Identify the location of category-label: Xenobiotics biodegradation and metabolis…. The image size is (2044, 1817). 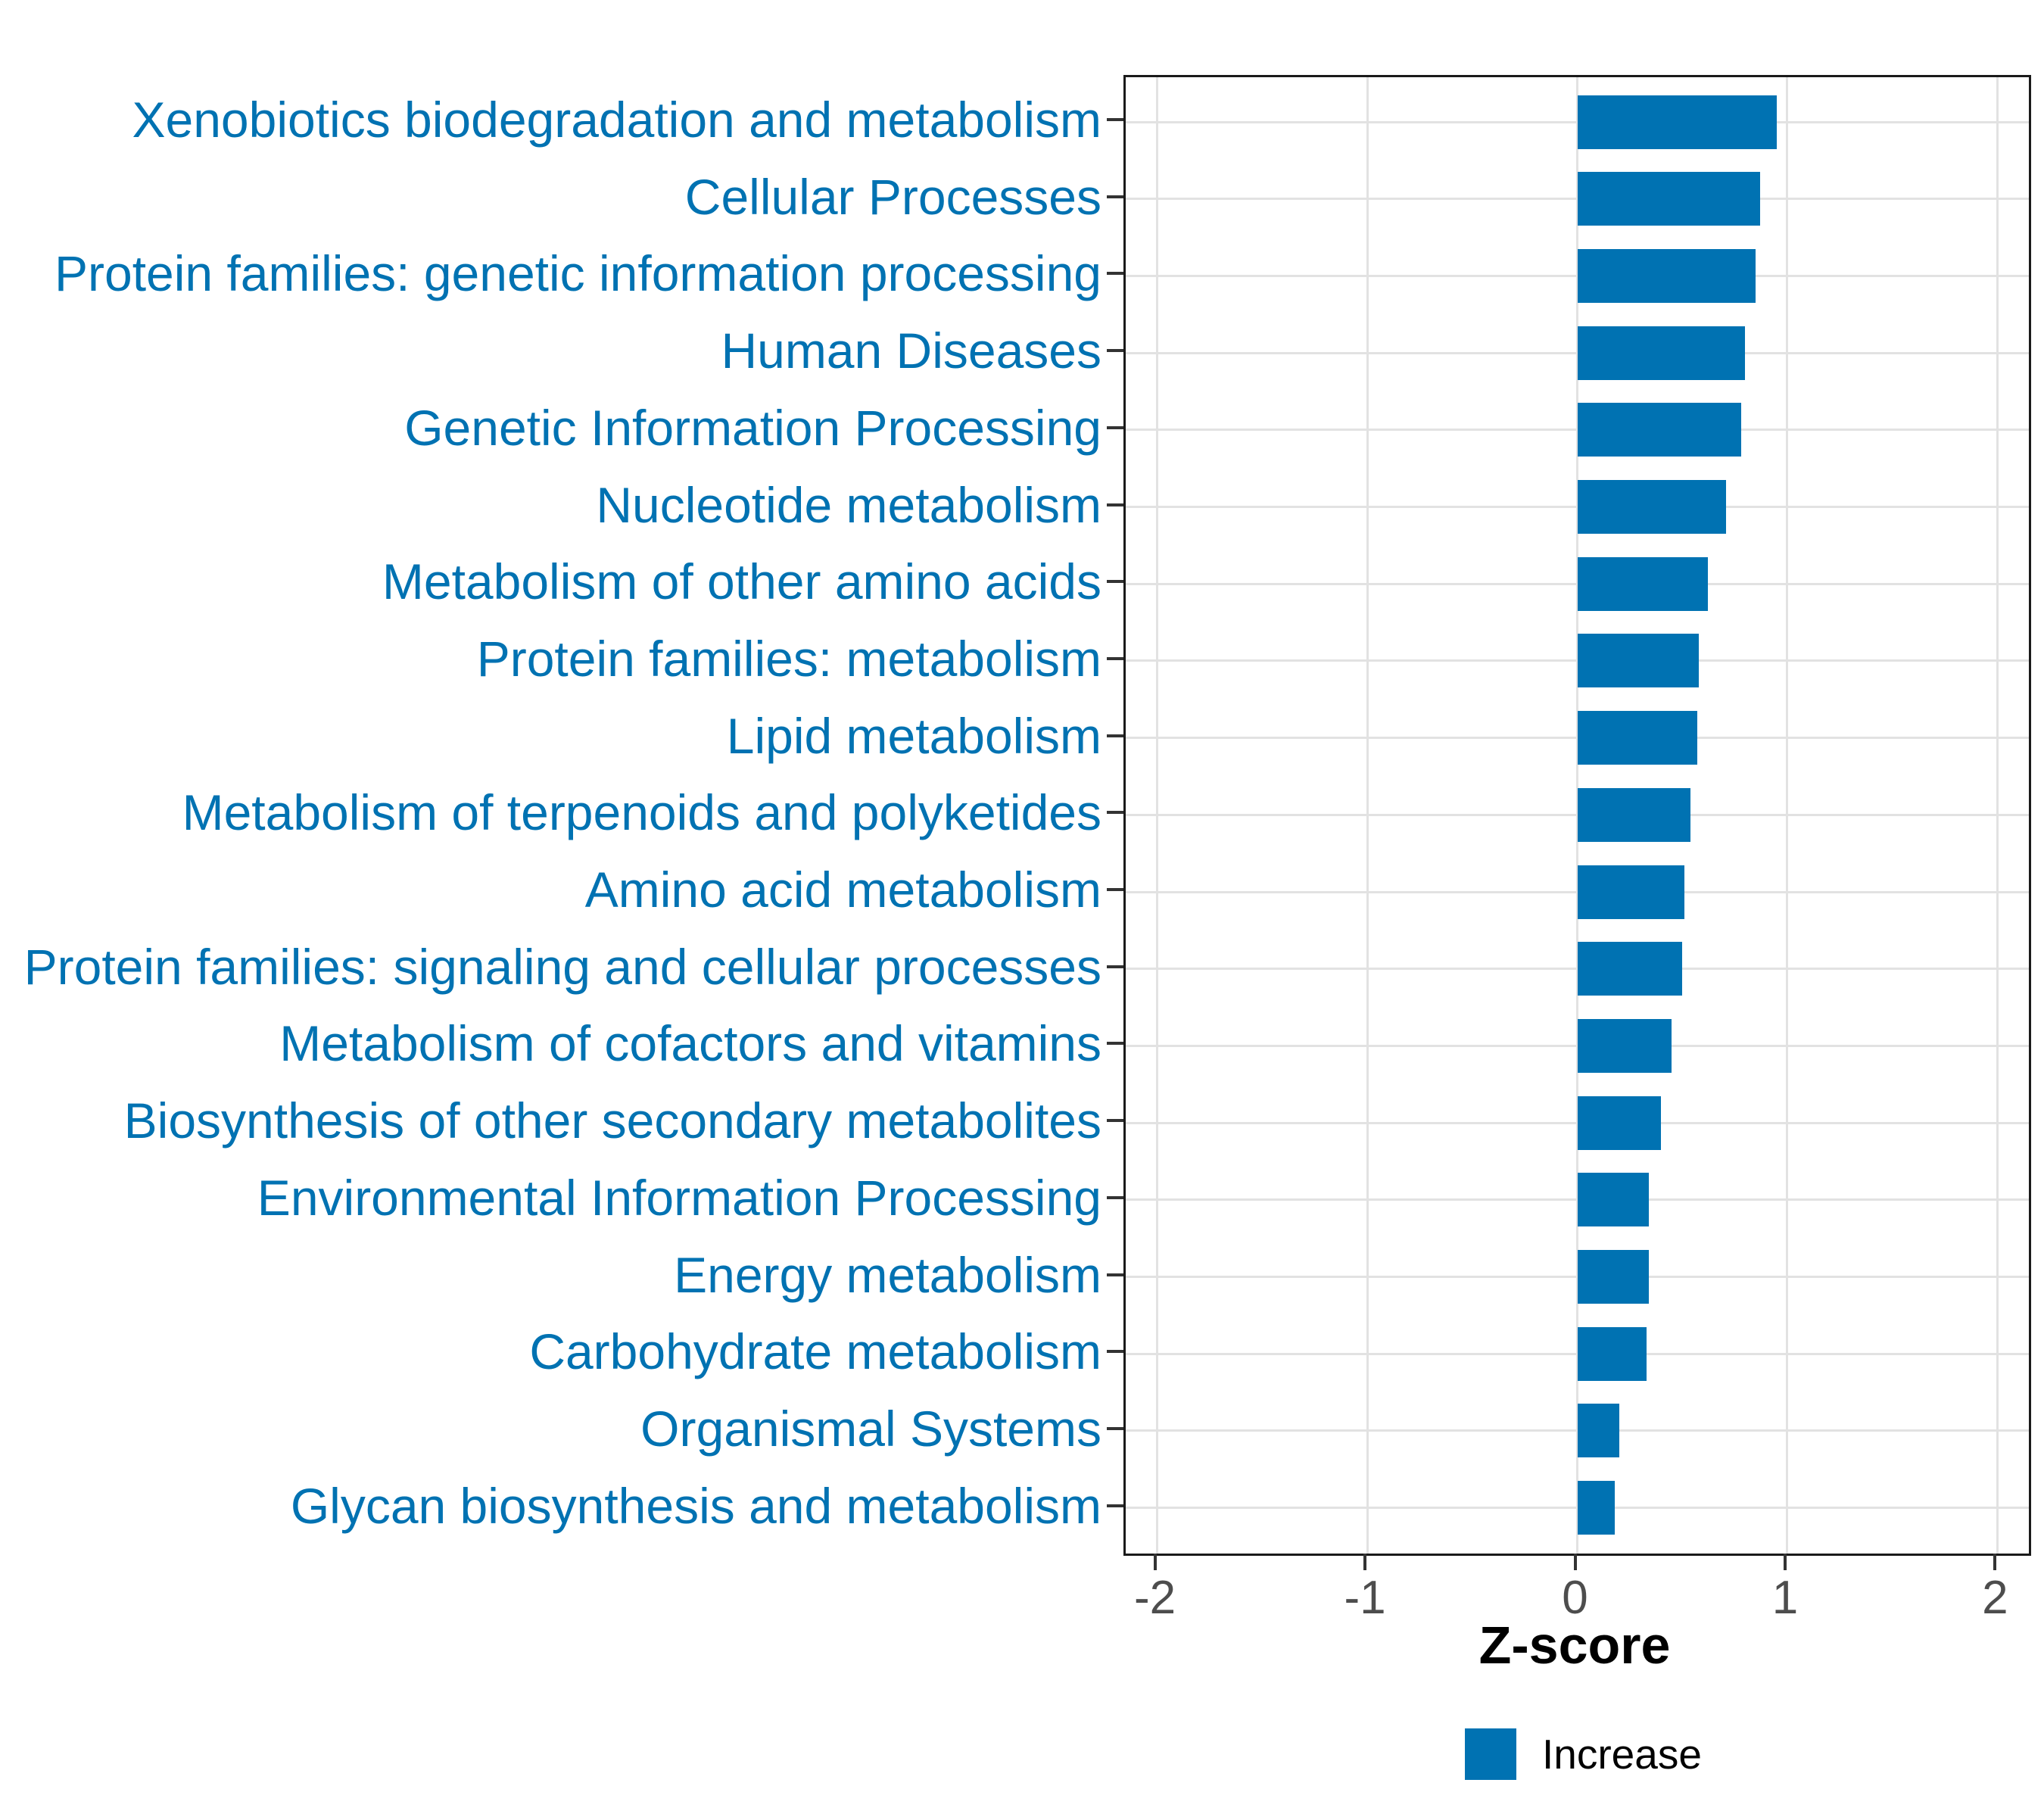
(617, 120).